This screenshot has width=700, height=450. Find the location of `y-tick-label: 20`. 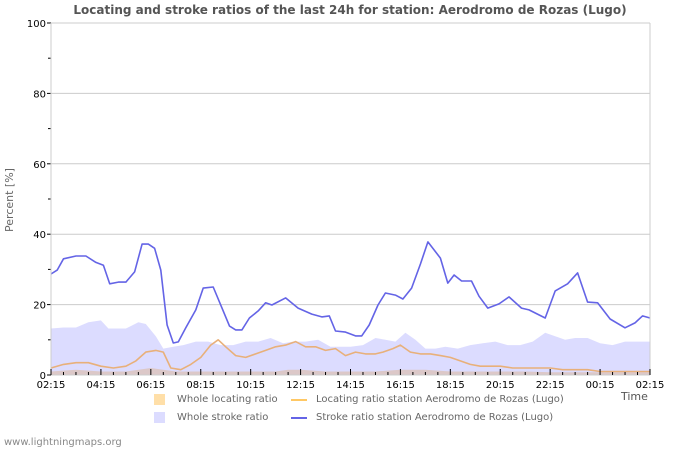

y-tick-label: 20 is located at coordinates (39, 306).